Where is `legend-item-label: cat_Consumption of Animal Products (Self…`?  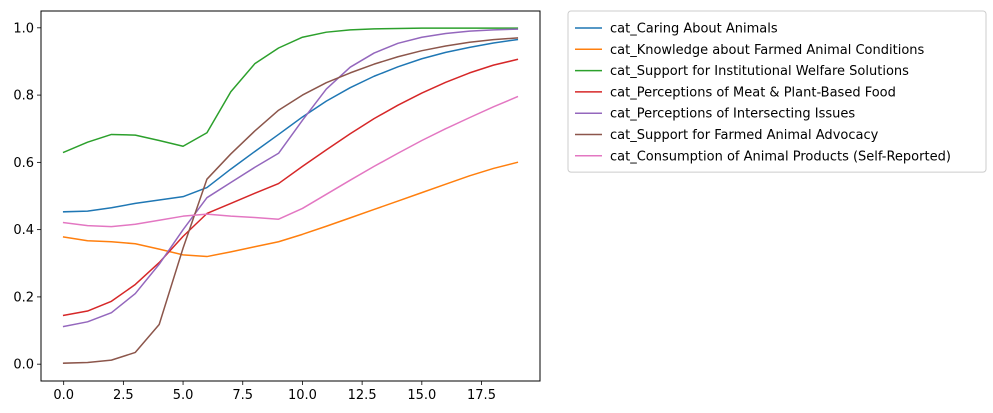 legend-item-label: cat_Consumption of Animal Products (Self… is located at coordinates (780, 156).